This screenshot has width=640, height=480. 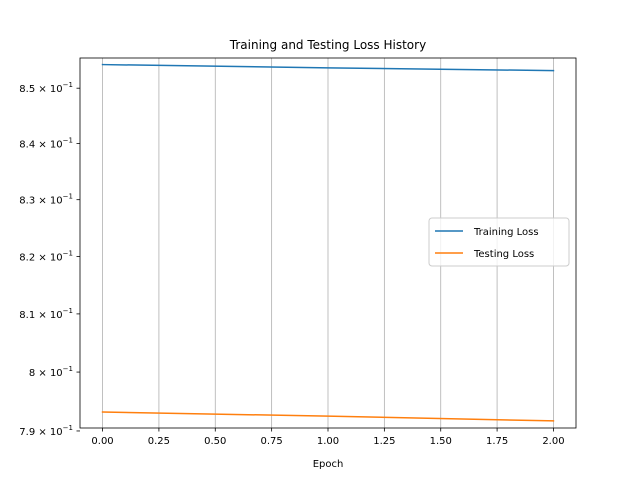 What do you see at coordinates (159, 441) in the screenshot?
I see `x-tick-label: 0.25` at bounding box center [159, 441].